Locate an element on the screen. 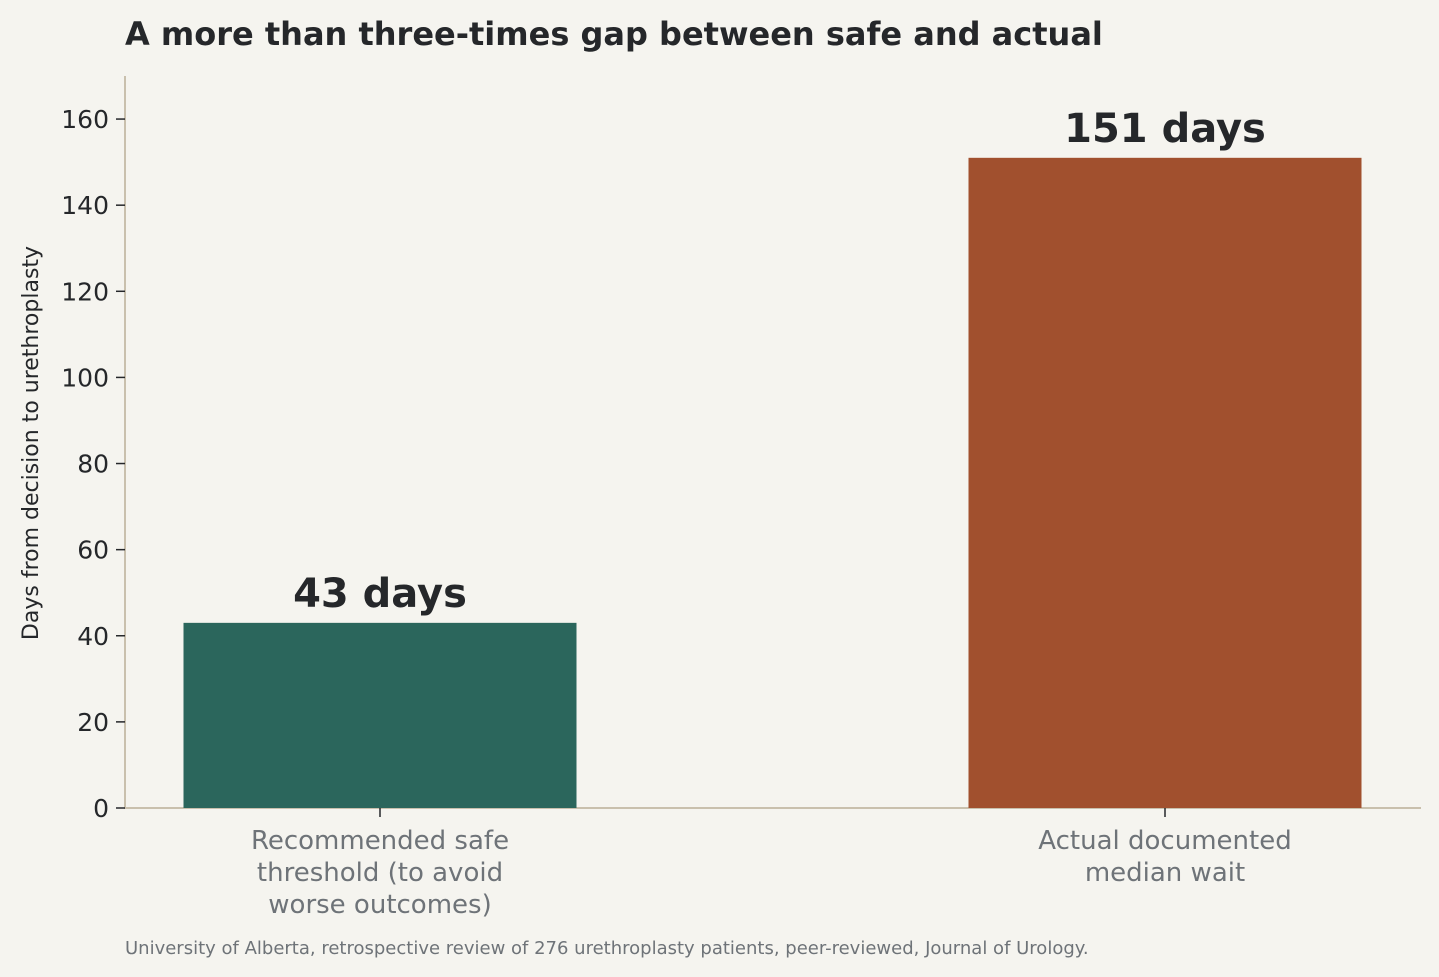 Image resolution: width=1439 pixels, height=977 pixels. y-tick-label: 140 is located at coordinates (85, 205).